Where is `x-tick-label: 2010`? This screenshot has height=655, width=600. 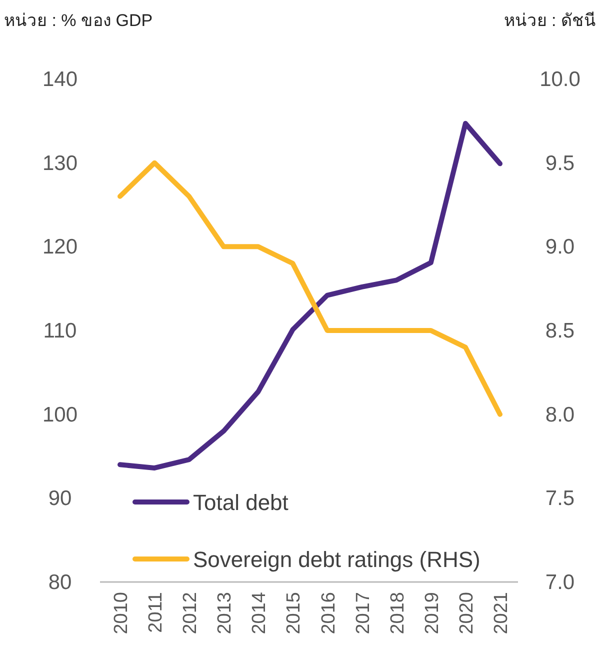 x-tick-label: 2010 is located at coordinates (121, 613).